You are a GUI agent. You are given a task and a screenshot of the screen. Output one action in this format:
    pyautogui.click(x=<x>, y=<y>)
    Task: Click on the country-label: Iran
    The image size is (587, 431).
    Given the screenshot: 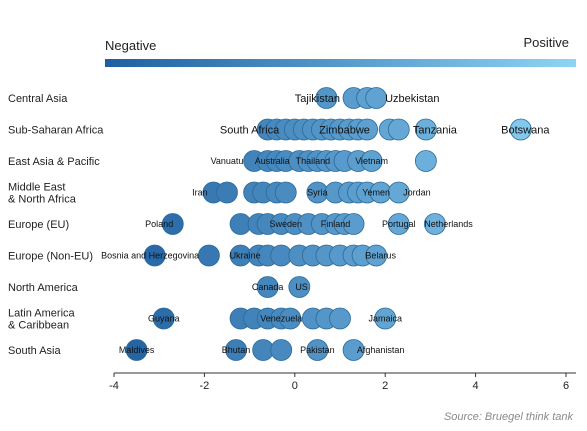 What is the action you would take?
    pyautogui.click(x=200, y=193)
    